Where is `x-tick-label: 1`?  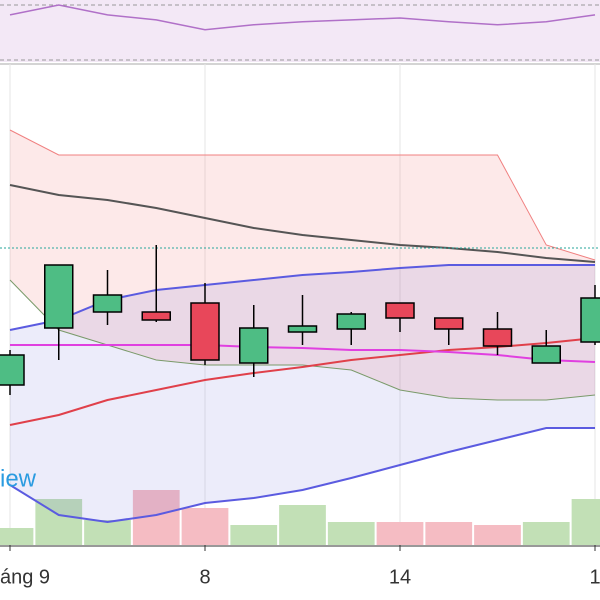 x-tick-label: 1 is located at coordinates (594, 577).